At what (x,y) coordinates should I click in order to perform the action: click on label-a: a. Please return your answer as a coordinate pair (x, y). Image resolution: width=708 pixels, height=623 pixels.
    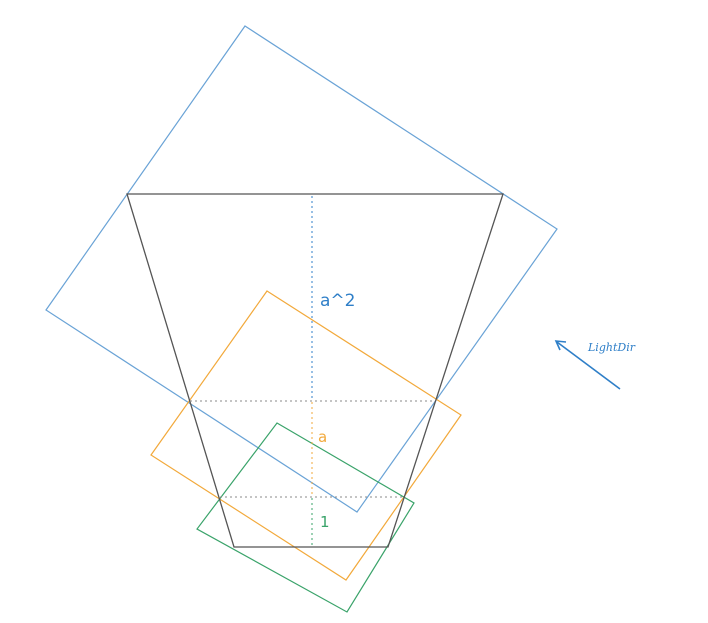
    Looking at the image, I should click on (323, 437).